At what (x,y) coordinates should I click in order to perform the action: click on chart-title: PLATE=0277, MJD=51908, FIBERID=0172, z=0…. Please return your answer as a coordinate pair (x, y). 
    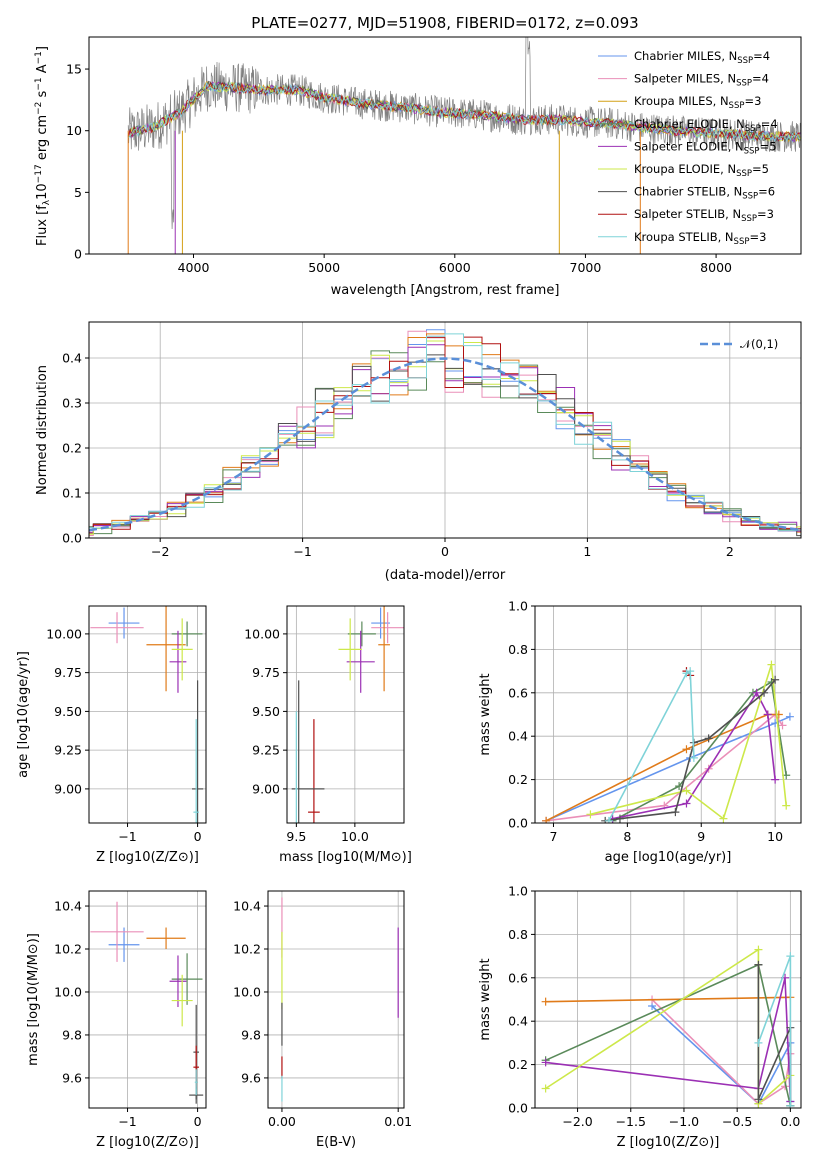
    Looking at the image, I should click on (444, 23).